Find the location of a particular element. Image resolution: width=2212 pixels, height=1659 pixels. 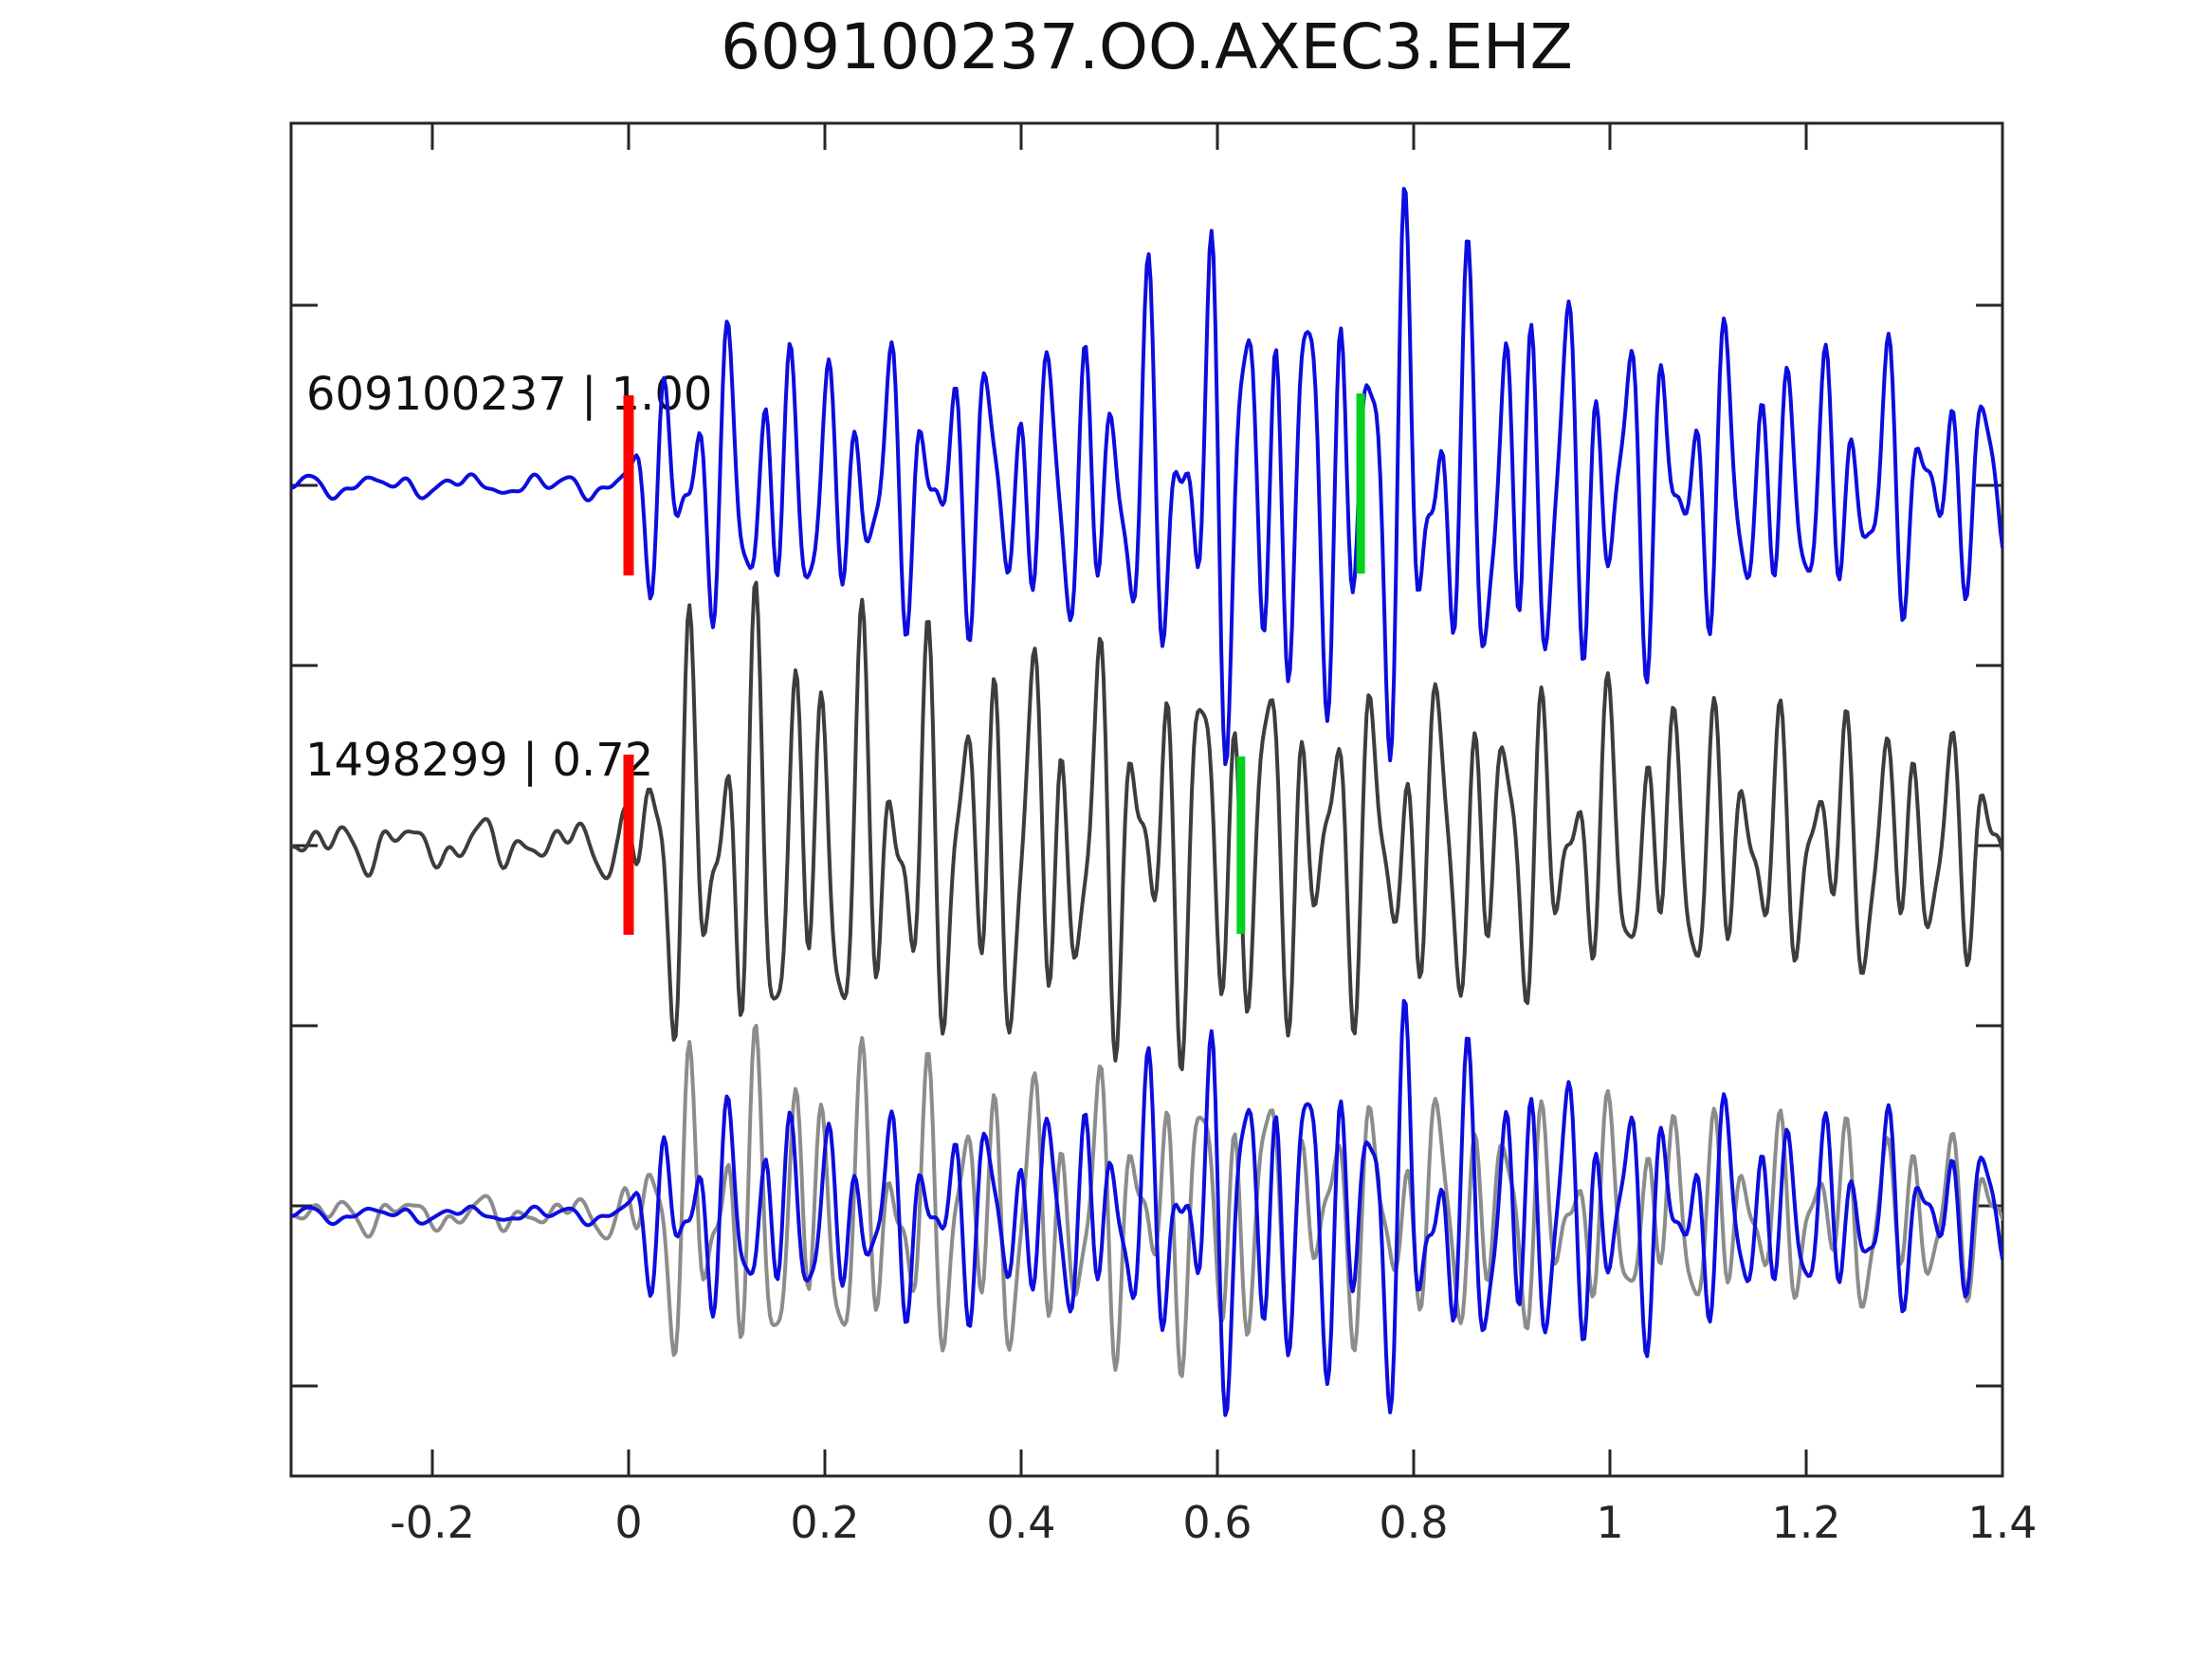

x-tick-label: -0.2 is located at coordinates (432, 1522).